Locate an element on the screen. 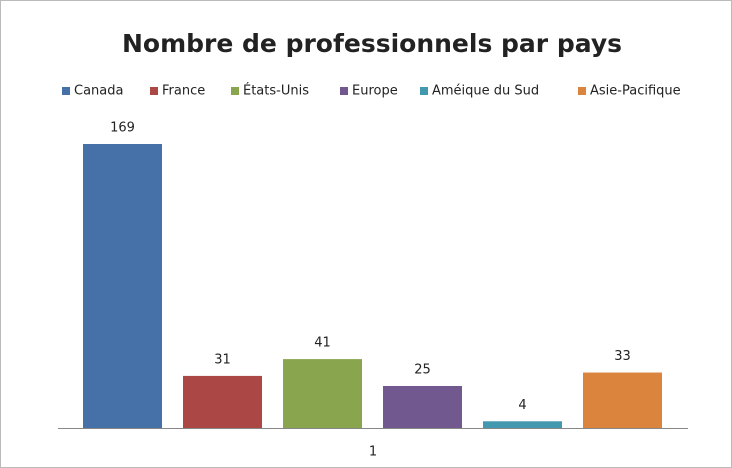 The width and height of the screenshot is (732, 468). x-tick-label: 1 is located at coordinates (373, 452).